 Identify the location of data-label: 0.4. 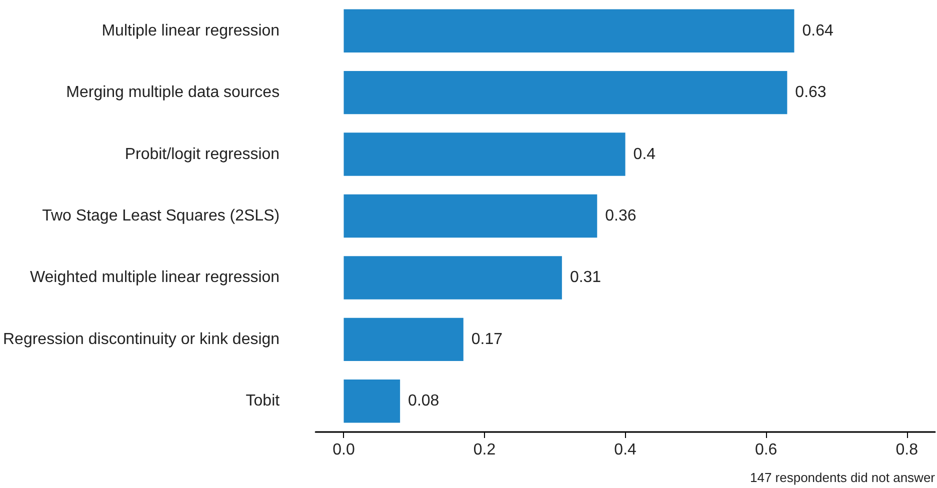
(644, 154).